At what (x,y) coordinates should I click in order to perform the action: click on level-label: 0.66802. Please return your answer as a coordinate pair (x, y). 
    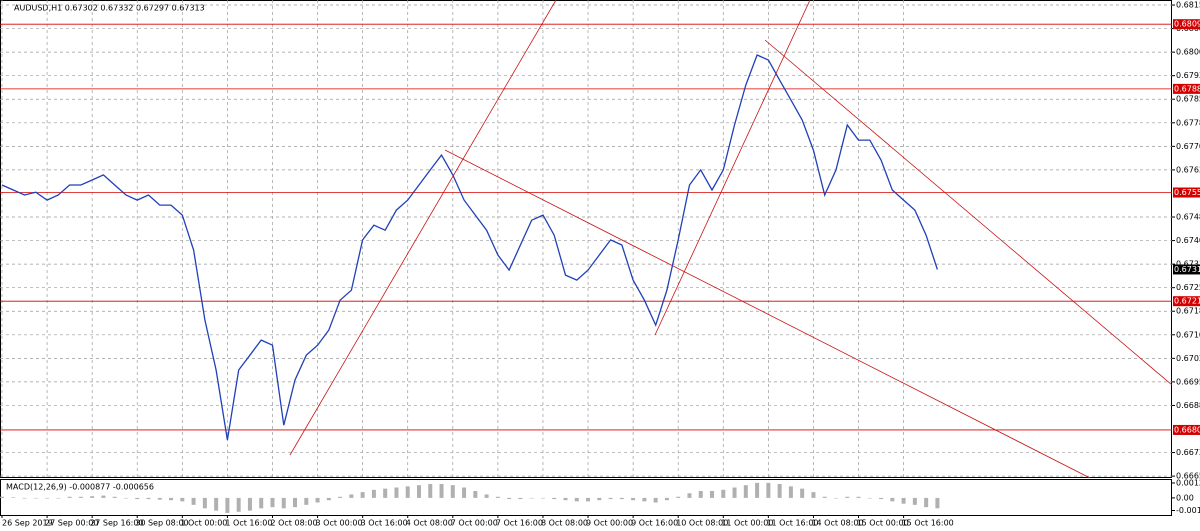
    Looking at the image, I should click on (1187, 429).